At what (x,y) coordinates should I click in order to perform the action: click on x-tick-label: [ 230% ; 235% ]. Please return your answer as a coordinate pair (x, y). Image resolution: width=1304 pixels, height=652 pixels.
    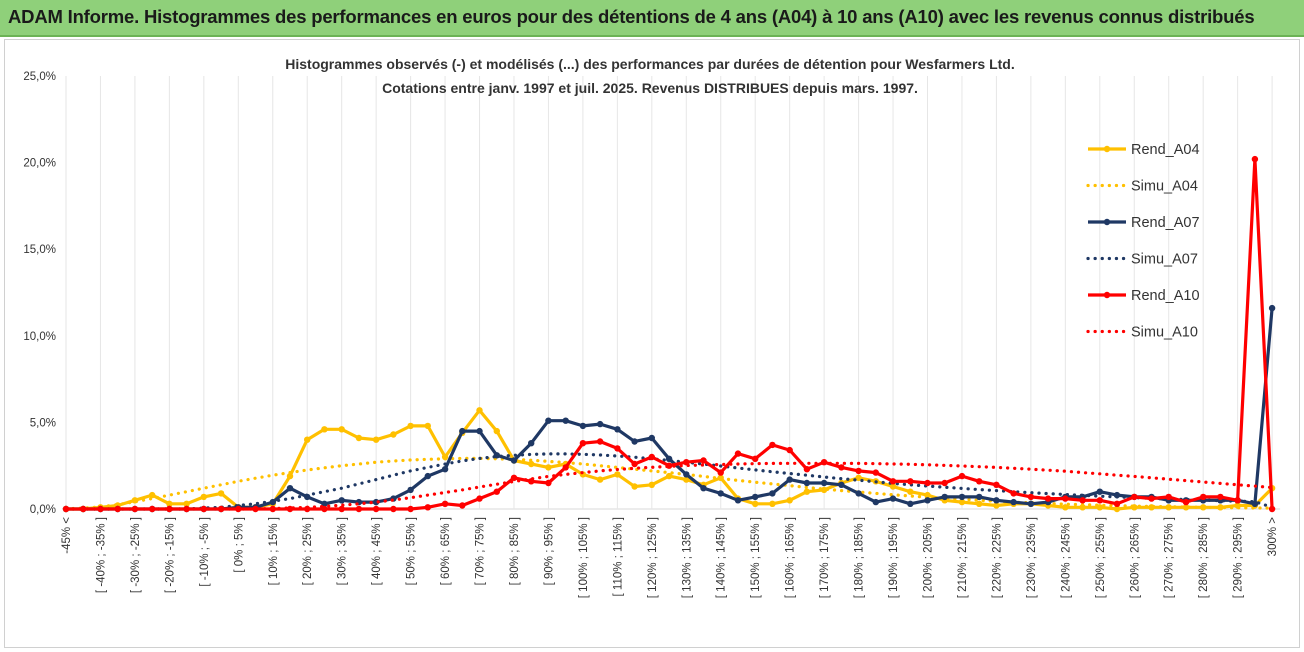
    Looking at the image, I should click on (1032, 557).